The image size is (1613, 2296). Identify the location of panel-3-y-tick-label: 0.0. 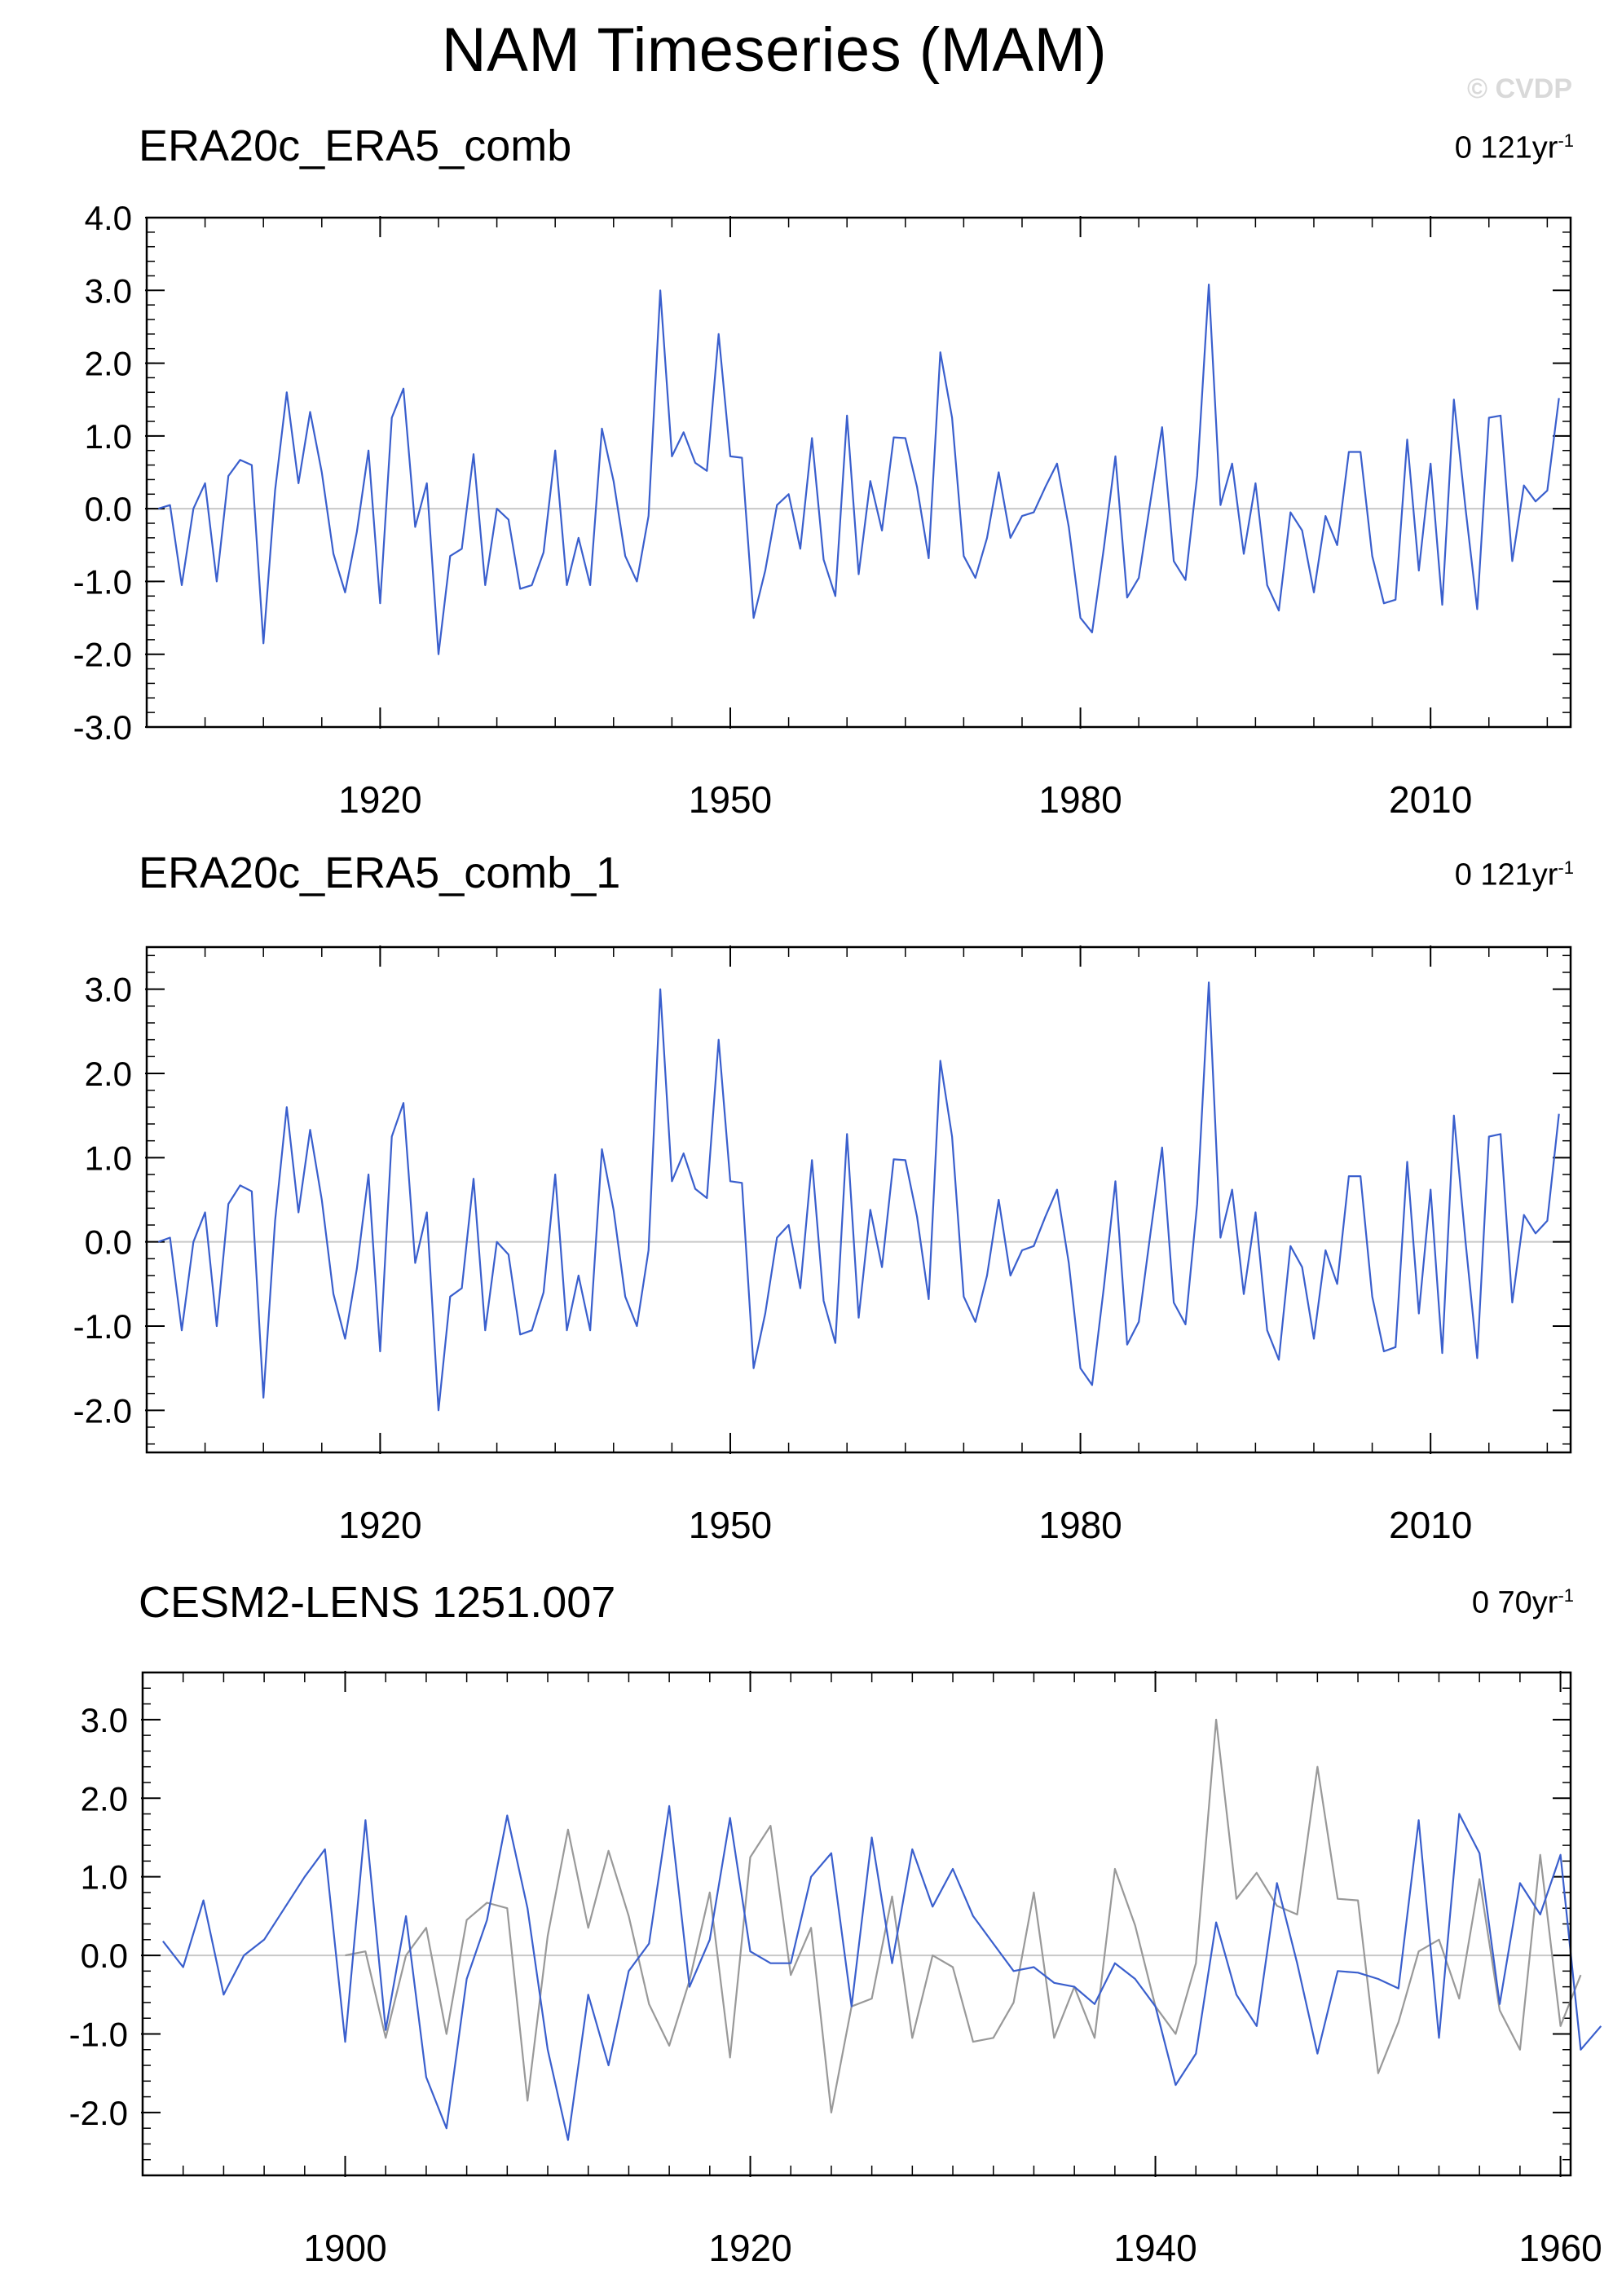
(104, 1956).